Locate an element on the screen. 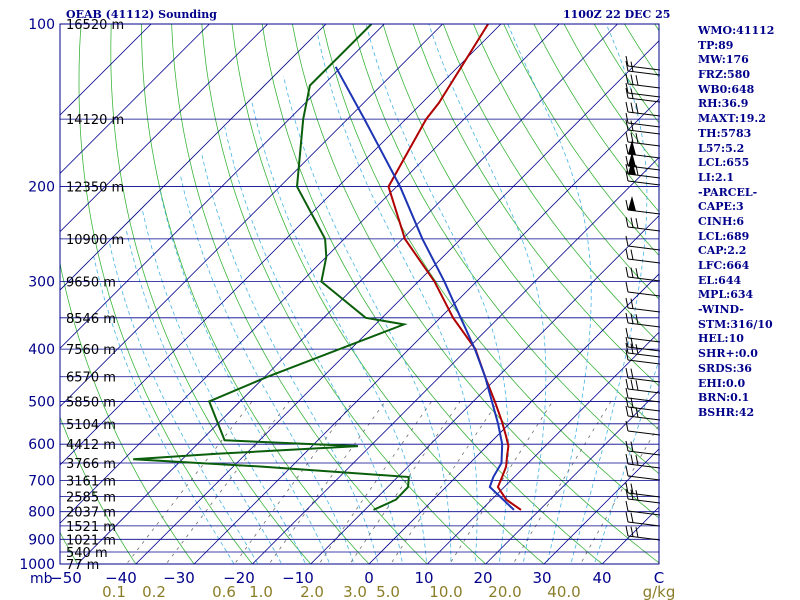 This screenshot has height=600, width=800. height-label: 4412 m is located at coordinates (91, 445).